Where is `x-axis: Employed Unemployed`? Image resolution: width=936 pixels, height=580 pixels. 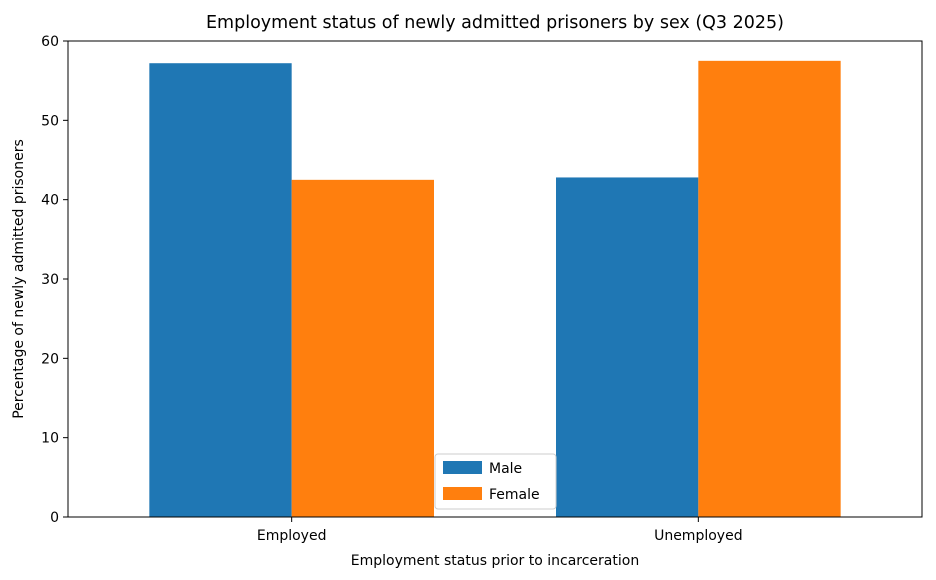
x-axis: Employed Unemployed is located at coordinates (500, 530).